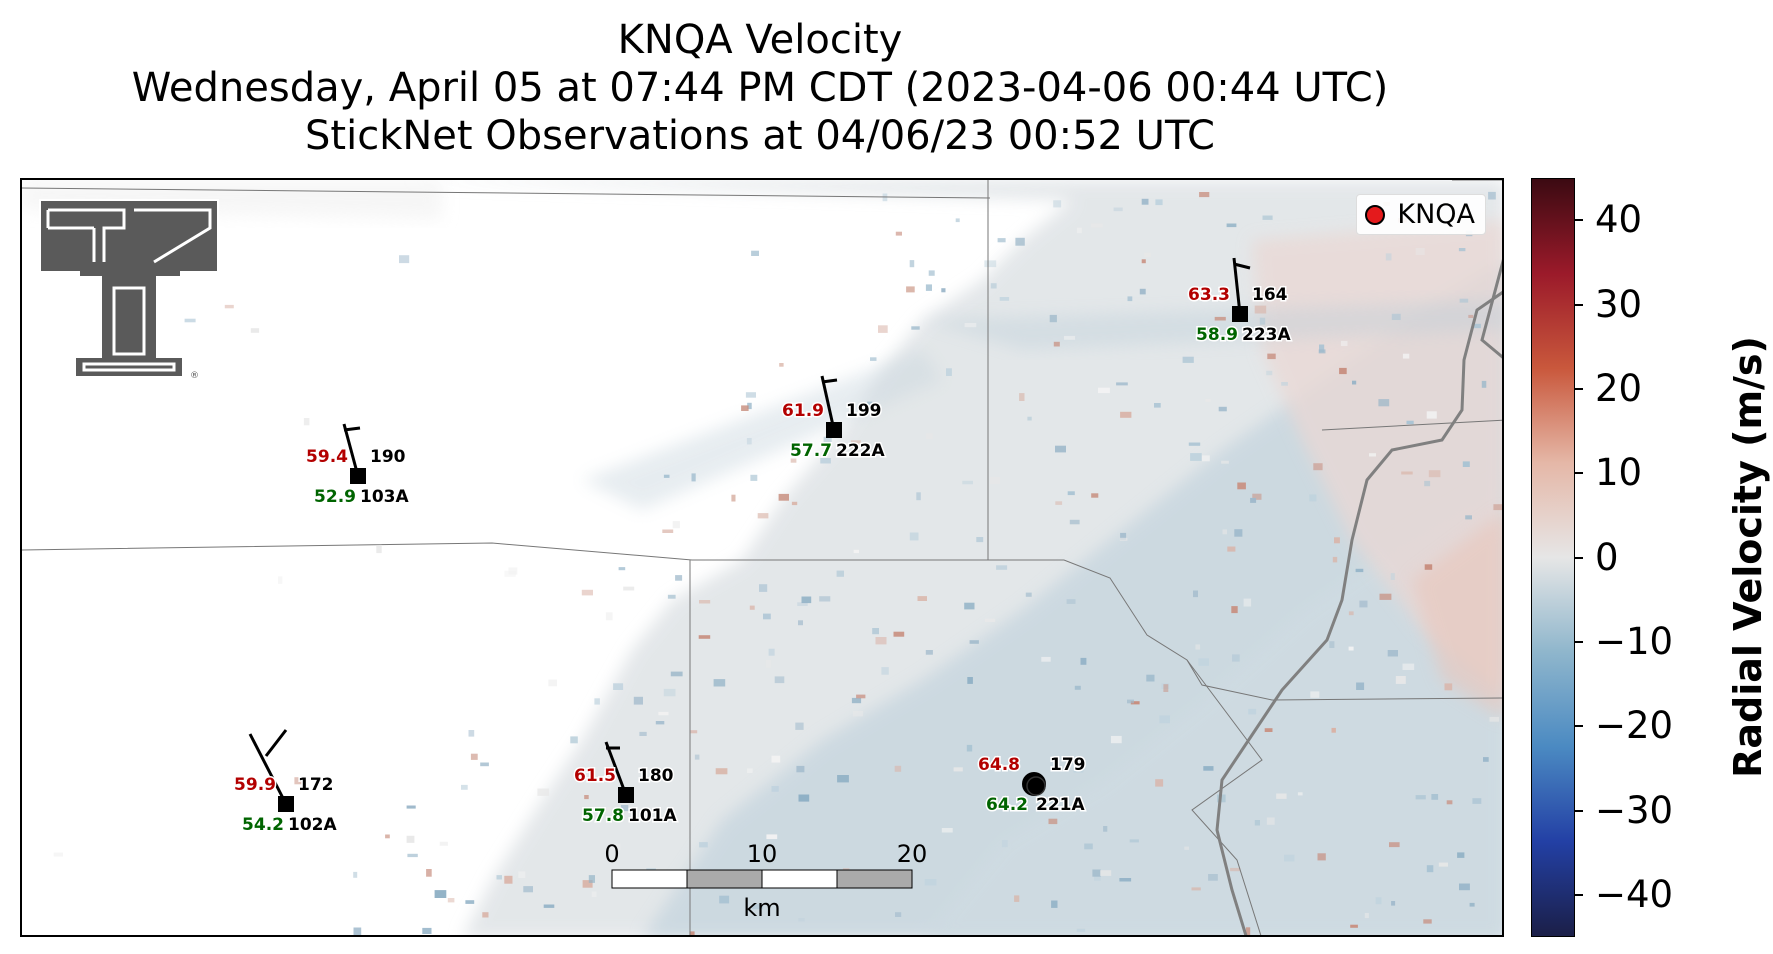 The image size is (1773, 954). I want to click on wind-barb, so click(268, 769).